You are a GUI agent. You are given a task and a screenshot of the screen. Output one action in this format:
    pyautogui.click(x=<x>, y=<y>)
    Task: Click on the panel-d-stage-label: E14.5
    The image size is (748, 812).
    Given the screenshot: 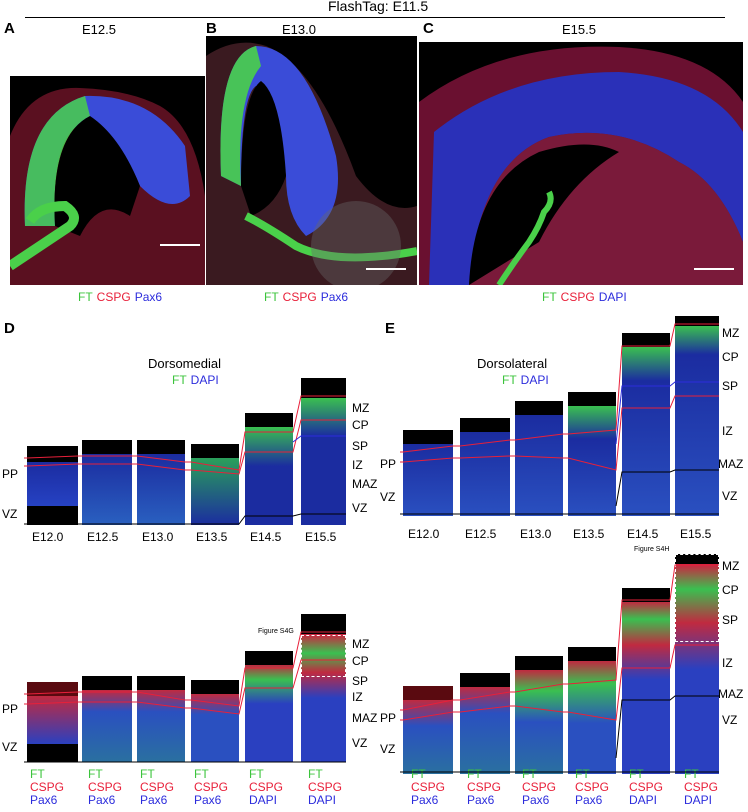 What is the action you would take?
    pyautogui.click(x=266, y=537)
    